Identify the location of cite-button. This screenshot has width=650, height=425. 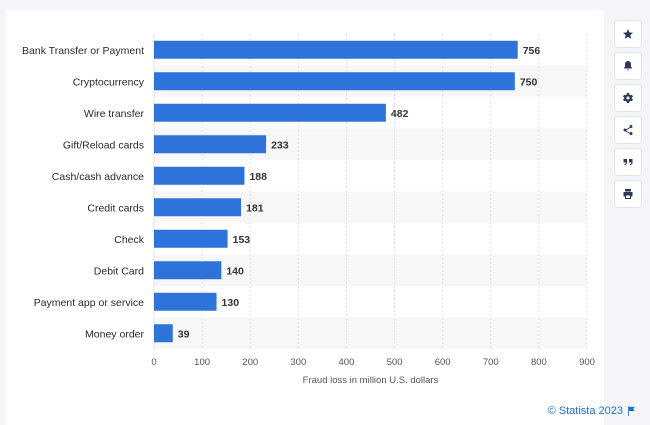
(628, 162).